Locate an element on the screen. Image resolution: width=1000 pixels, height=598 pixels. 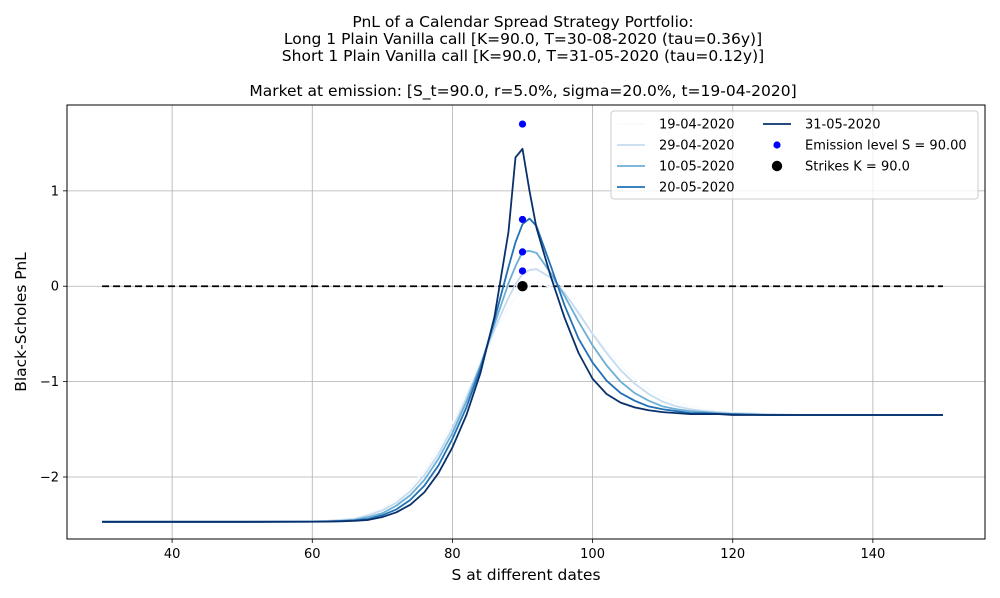
y-axis-label: Black-Scholes PnL is located at coordinates (21, 322).